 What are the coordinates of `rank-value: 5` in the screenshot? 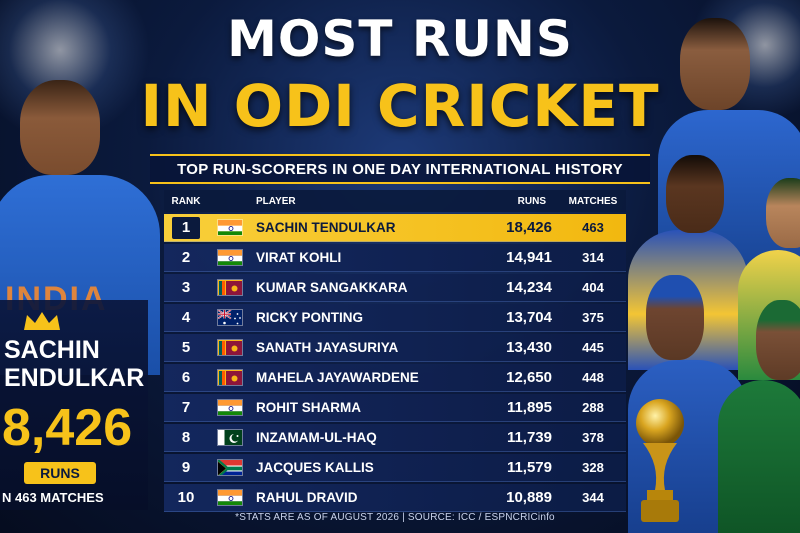 It's located at (186, 347).